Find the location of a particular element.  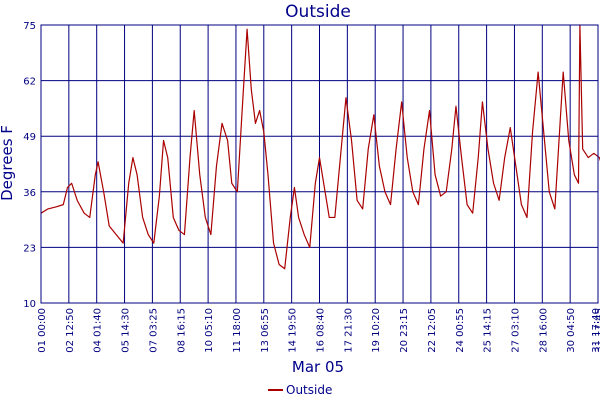

y-tick-label: 10 is located at coordinates (29, 304).